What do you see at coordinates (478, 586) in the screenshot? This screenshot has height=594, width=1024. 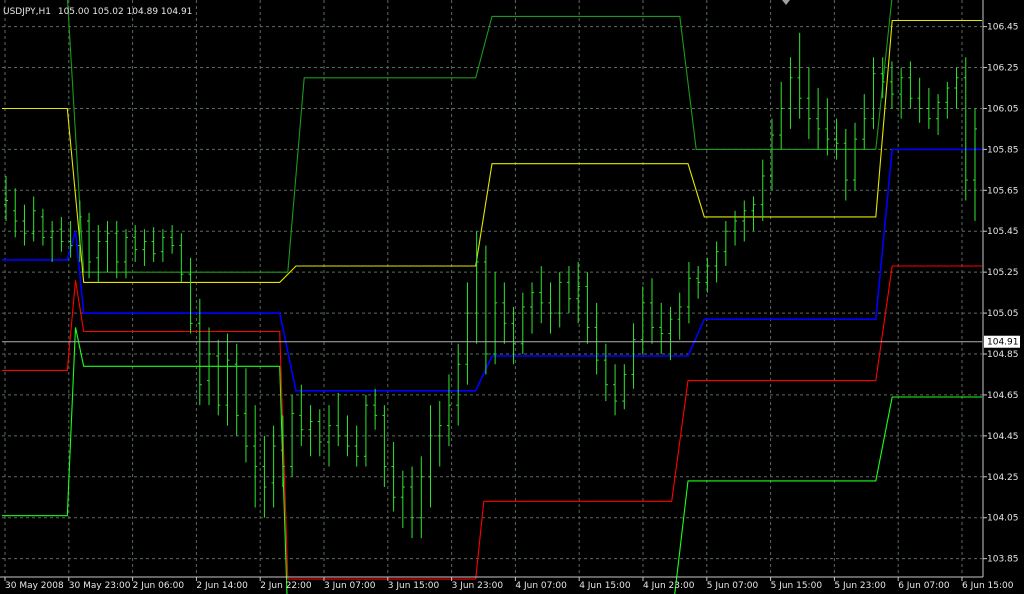 I see `time-tick-label: 3 Jun 23:00` at bounding box center [478, 586].